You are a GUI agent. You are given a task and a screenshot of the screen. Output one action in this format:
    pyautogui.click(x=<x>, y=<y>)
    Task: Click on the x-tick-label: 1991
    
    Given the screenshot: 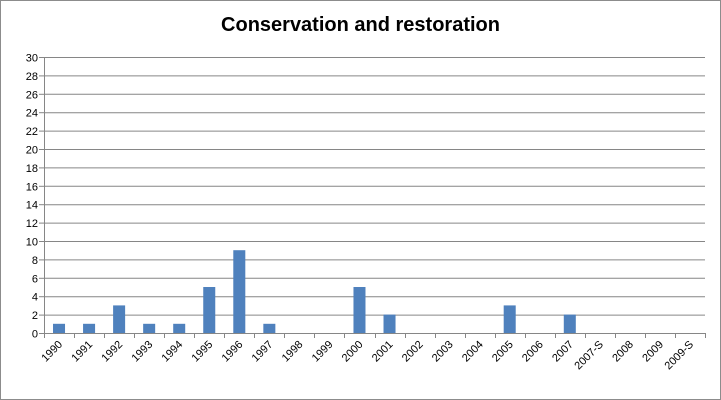 What is the action you would take?
    pyautogui.click(x=82, y=352)
    